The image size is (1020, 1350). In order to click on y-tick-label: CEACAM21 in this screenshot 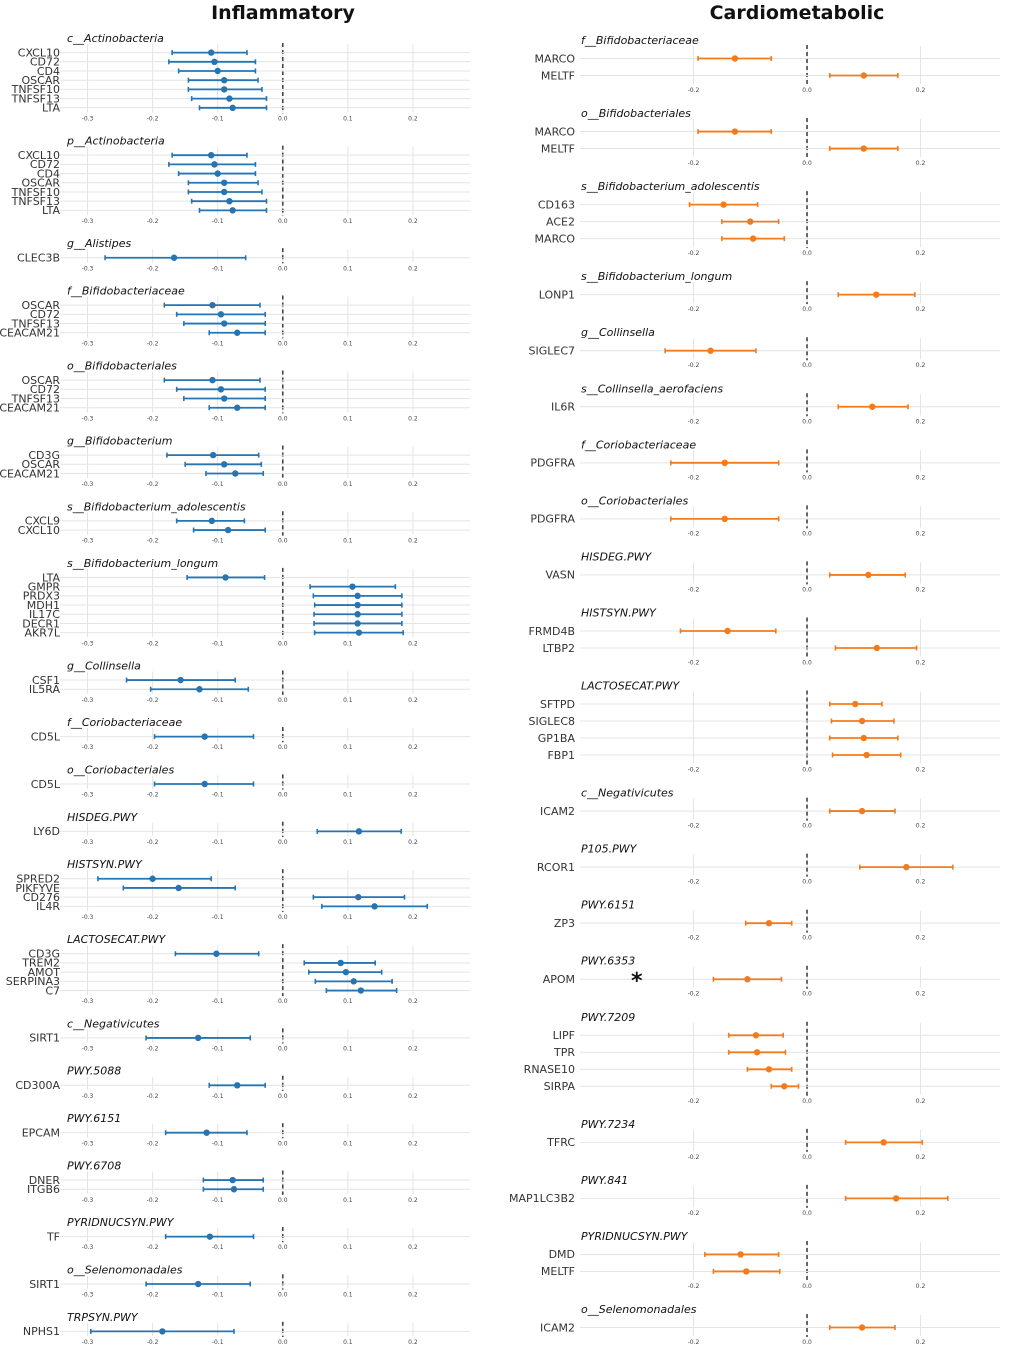, I will do `click(30, 473)`.